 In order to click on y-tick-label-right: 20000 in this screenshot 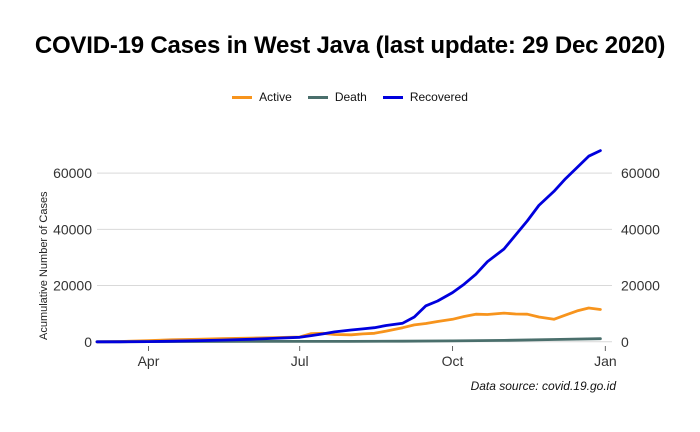, I will do `click(640, 286)`.